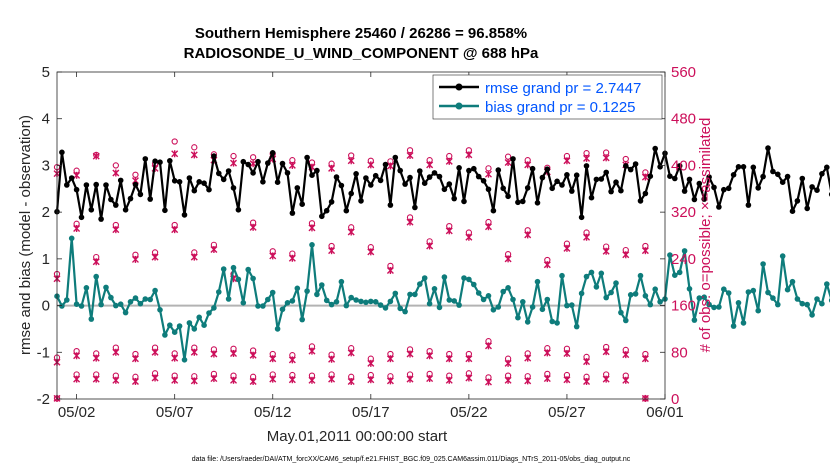 The width and height of the screenshot is (830, 470). Describe the element at coordinates (46, 119) in the screenshot. I see `y-left-tick-label: 4` at that location.